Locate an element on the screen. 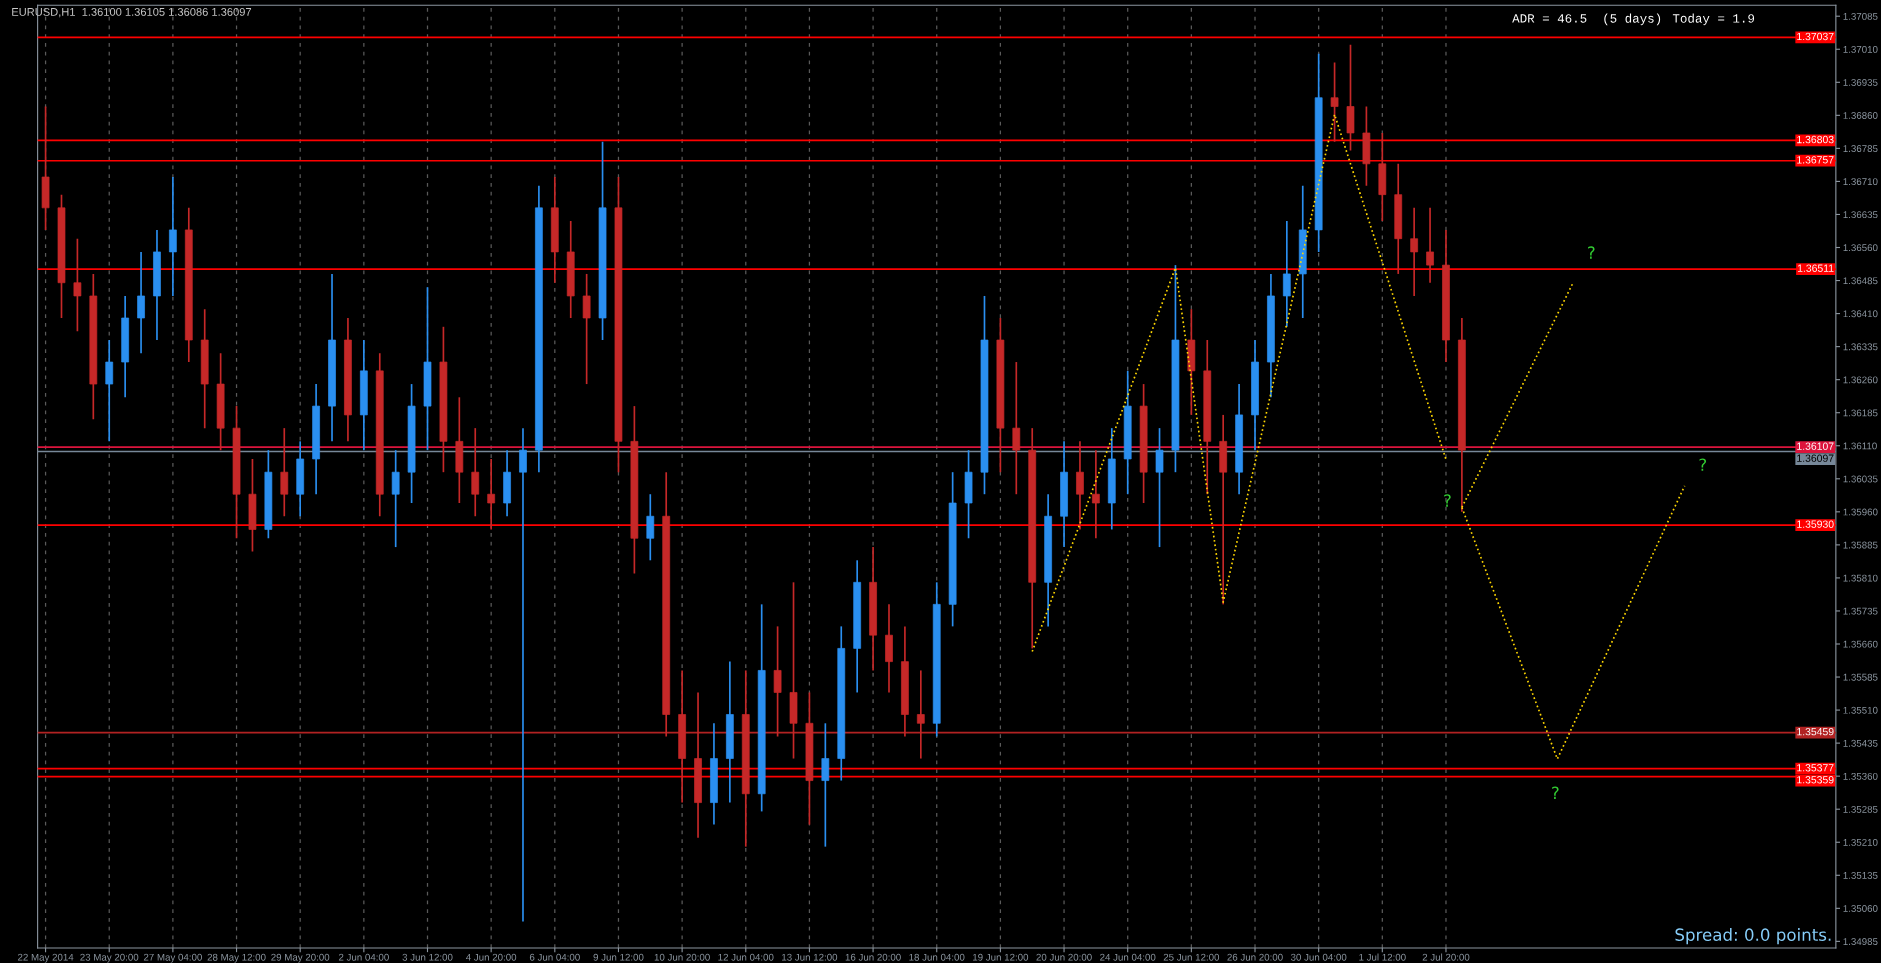  x-tick-label: 12 Jun 04:00 is located at coordinates (746, 957).